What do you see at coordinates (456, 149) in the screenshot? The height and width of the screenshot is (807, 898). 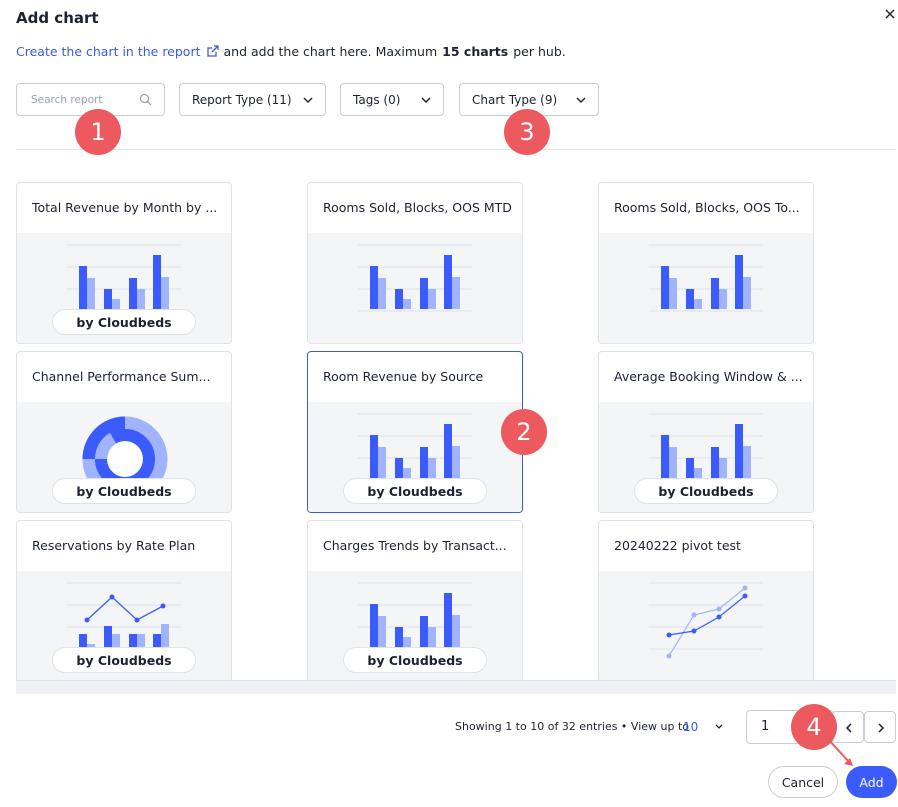 I see `divider` at bounding box center [456, 149].